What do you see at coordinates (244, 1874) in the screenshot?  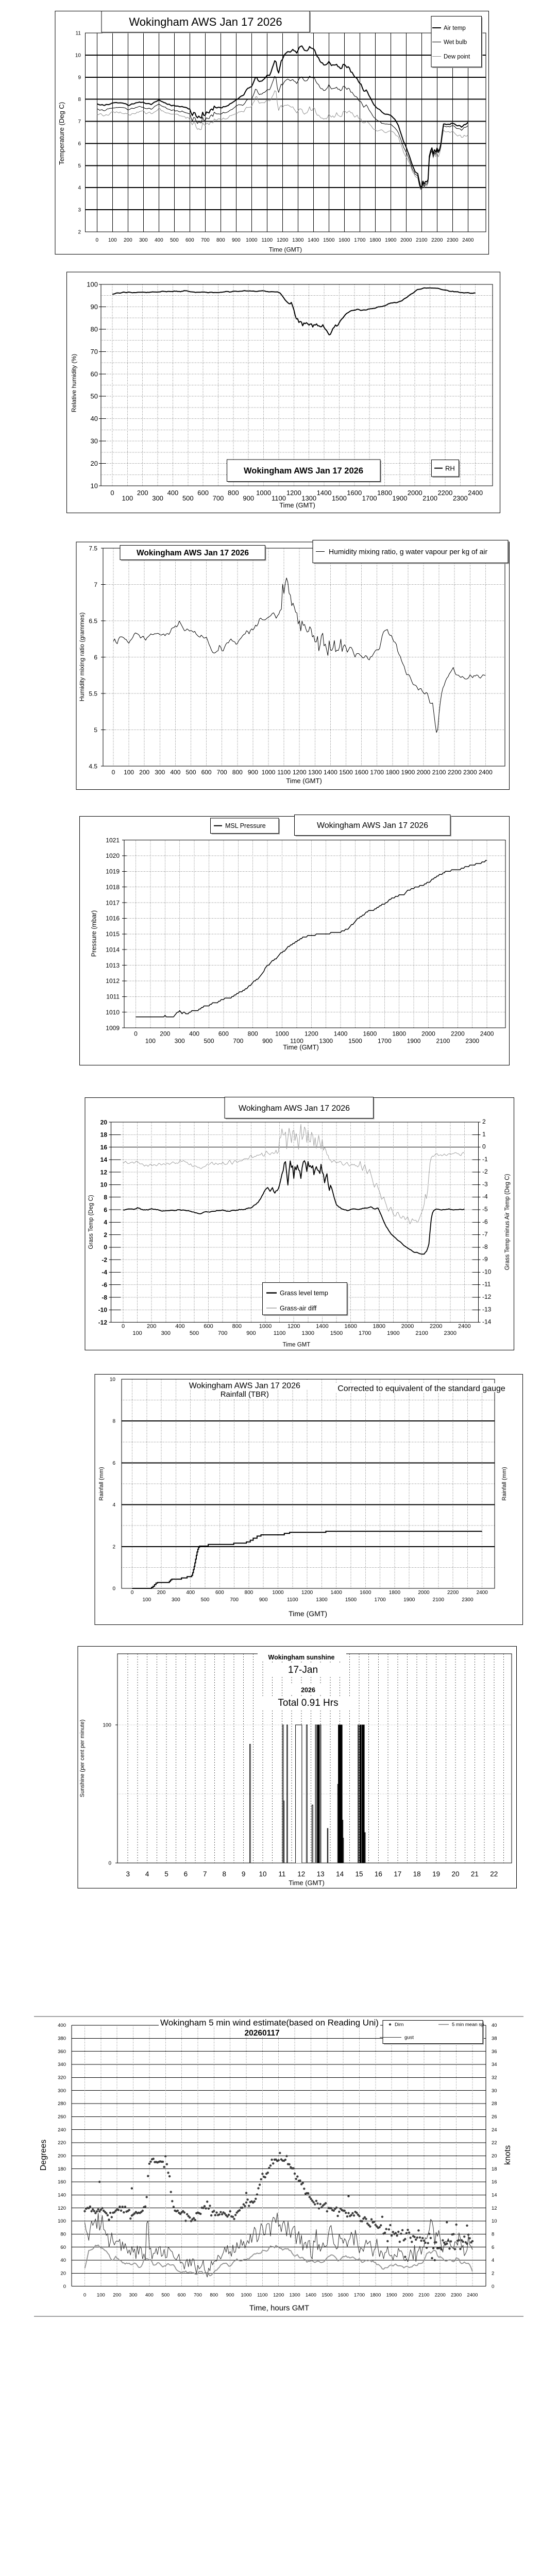 I see `svg-text: 9` at bounding box center [244, 1874].